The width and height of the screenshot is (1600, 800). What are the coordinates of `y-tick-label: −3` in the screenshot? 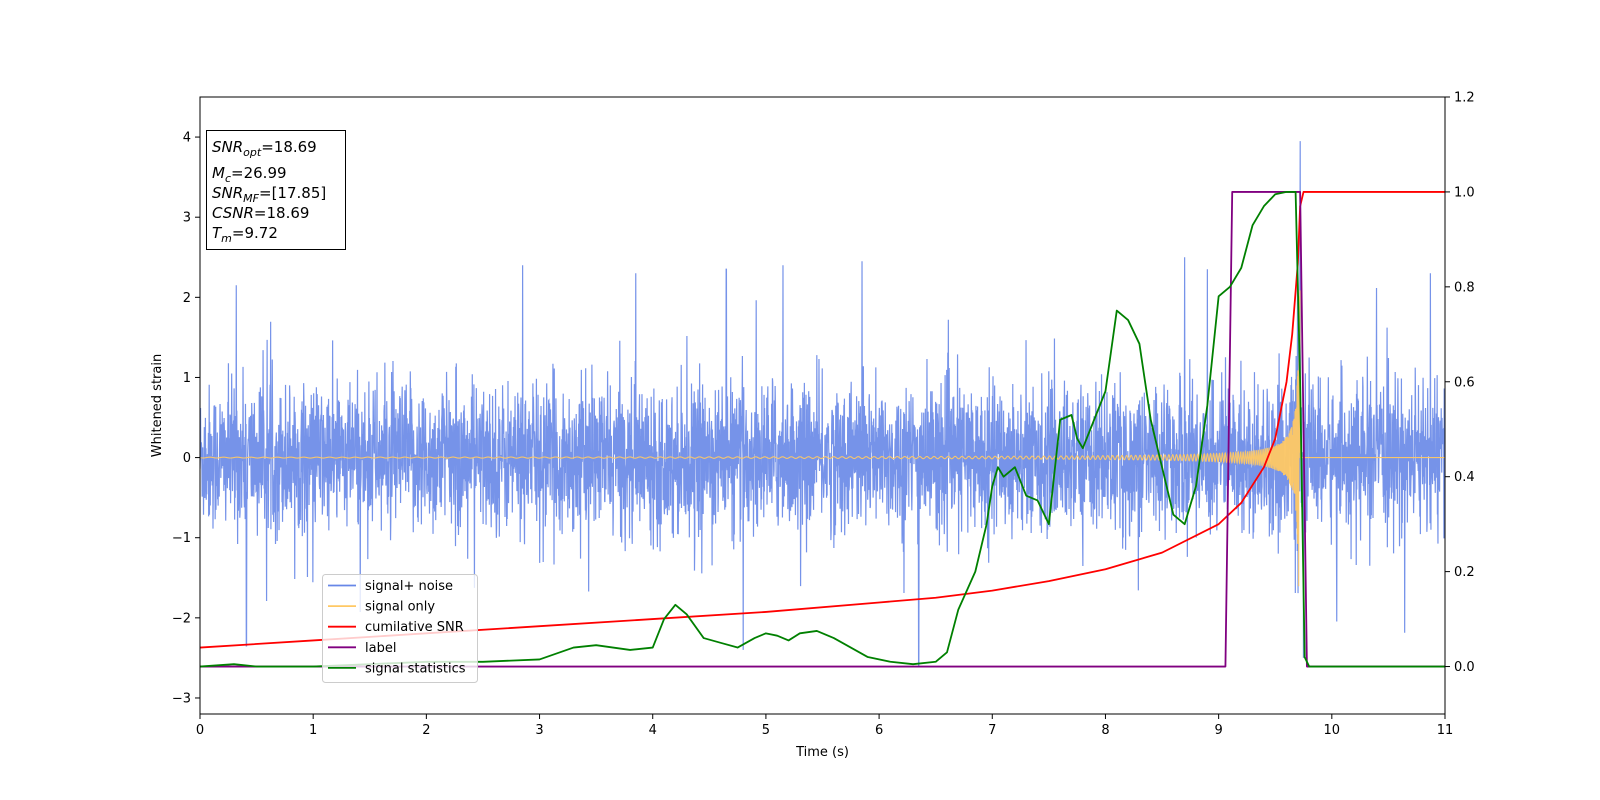 It's located at (181, 698).